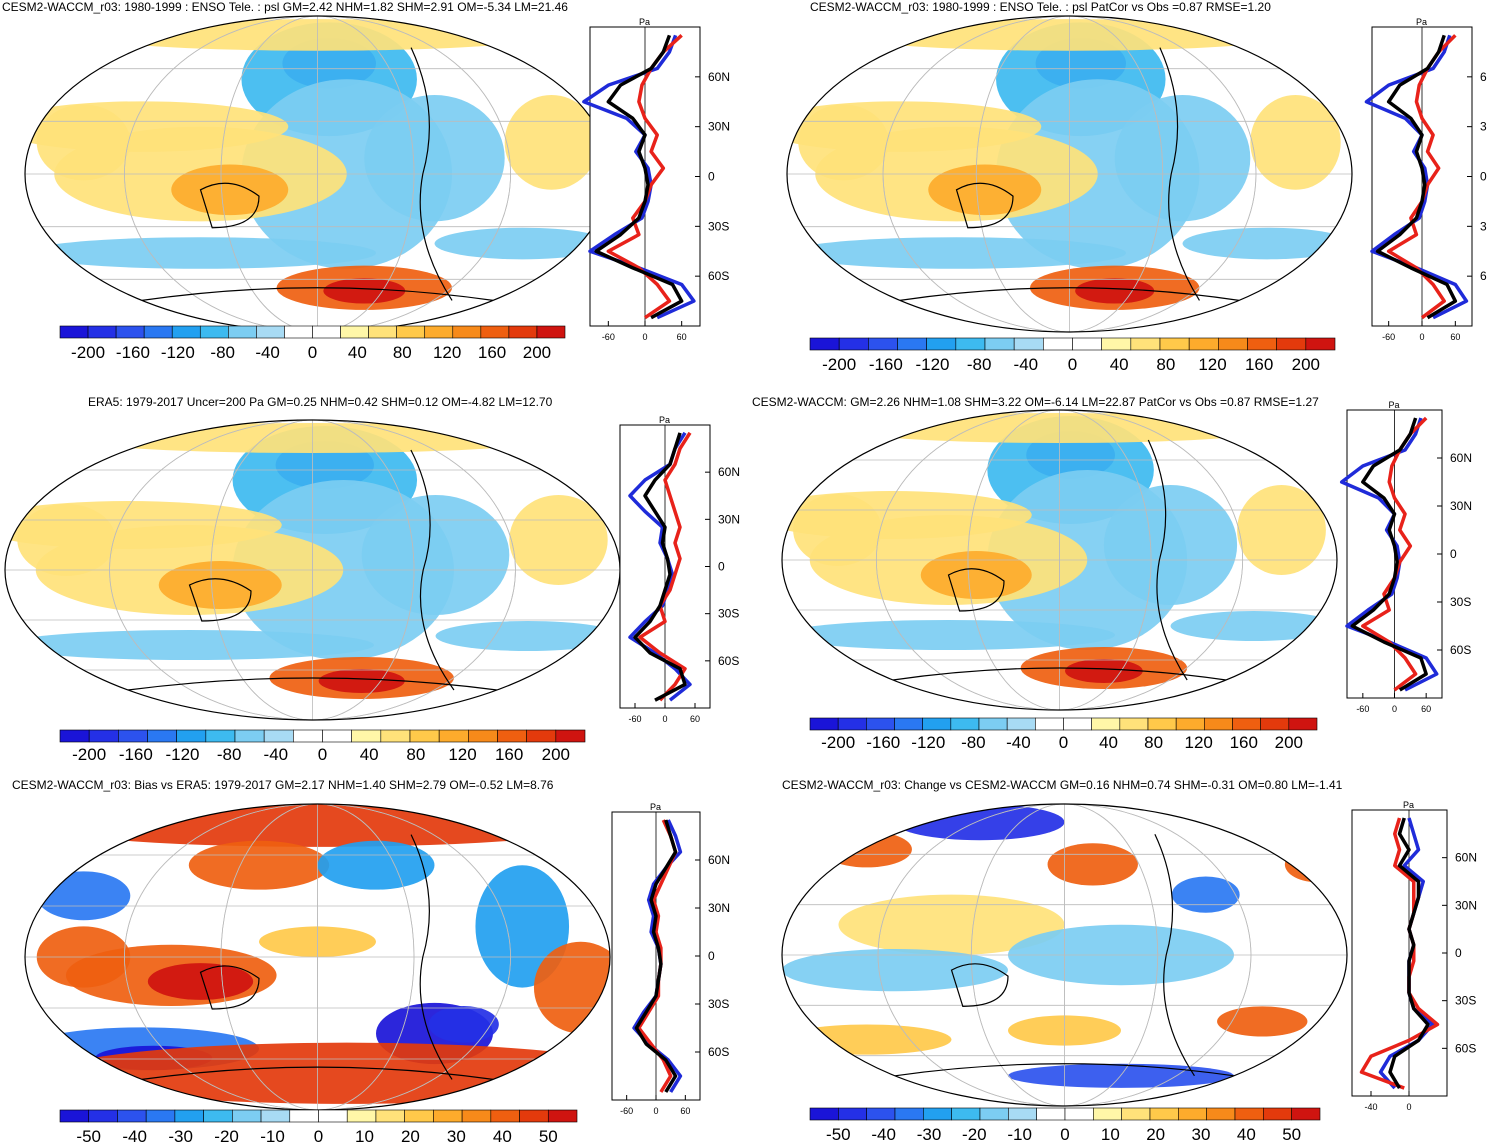  What do you see at coordinates (974, 1134) in the screenshot?
I see `colorbar-label: -20` at bounding box center [974, 1134].